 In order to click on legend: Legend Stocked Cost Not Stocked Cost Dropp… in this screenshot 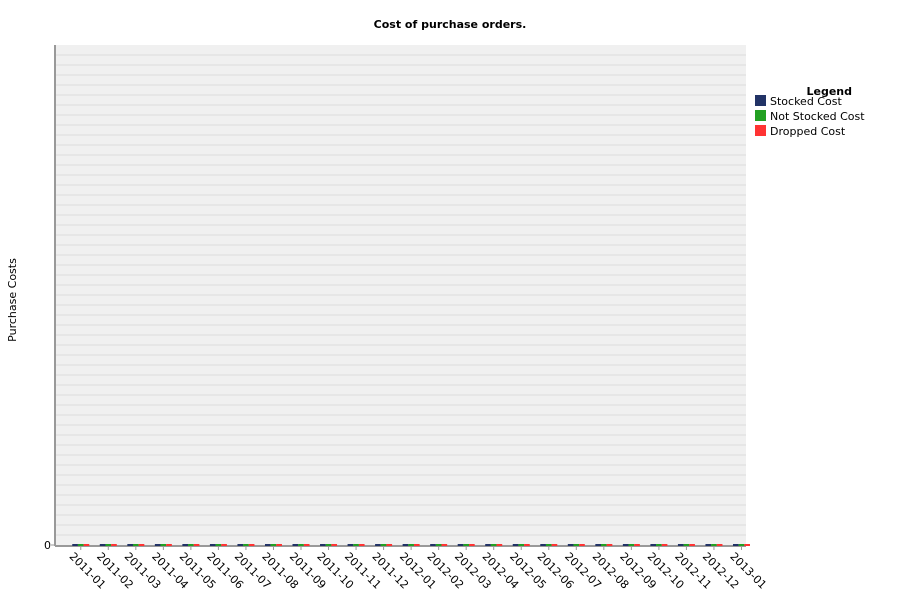, I will do `click(810, 111)`.